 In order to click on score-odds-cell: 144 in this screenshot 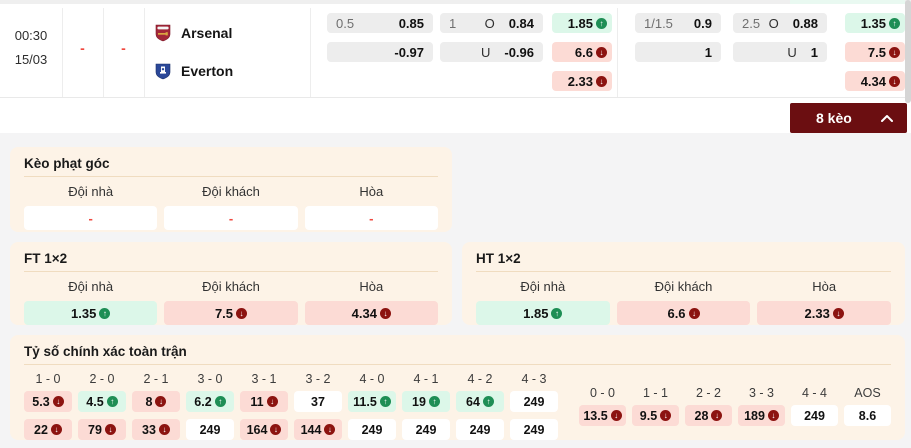, I will do `click(318, 429)`.